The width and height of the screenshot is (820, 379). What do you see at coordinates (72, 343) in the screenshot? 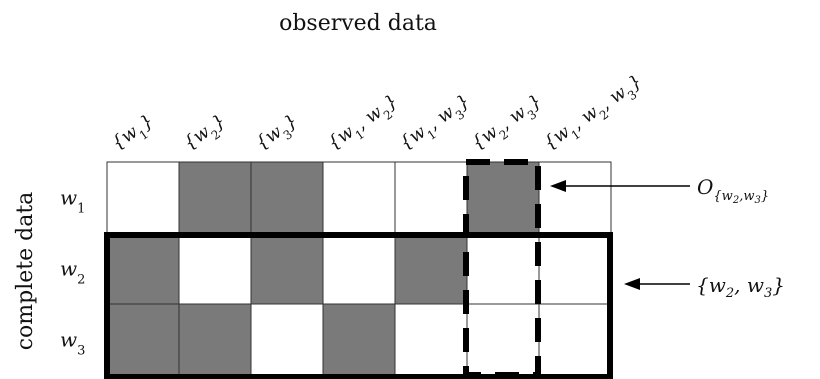
I see `row-label-w3: w3` at bounding box center [72, 343].